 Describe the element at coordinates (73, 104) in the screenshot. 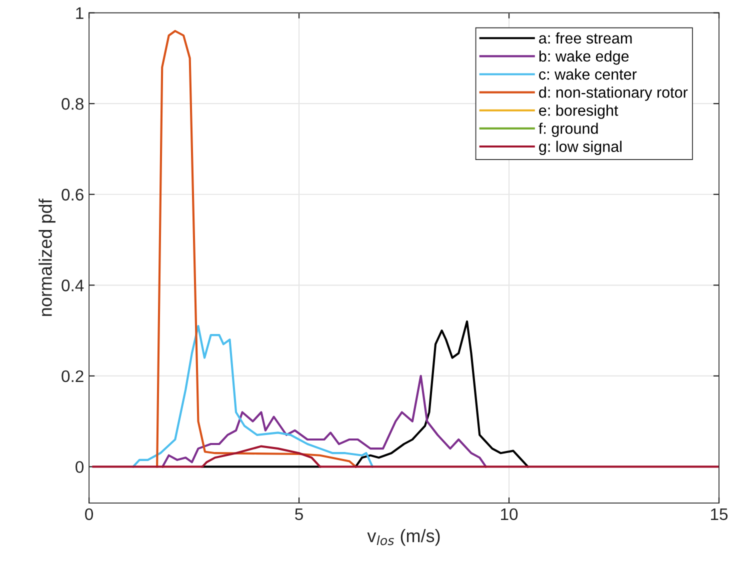

I see `y-tick-label: 0.8` at that location.